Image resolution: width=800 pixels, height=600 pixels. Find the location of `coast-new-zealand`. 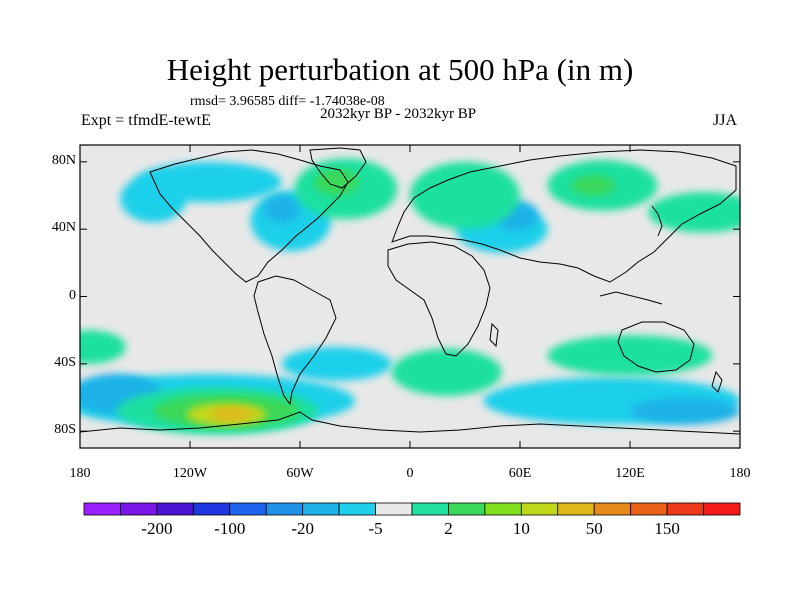

coast-new-zealand is located at coordinates (717, 381).